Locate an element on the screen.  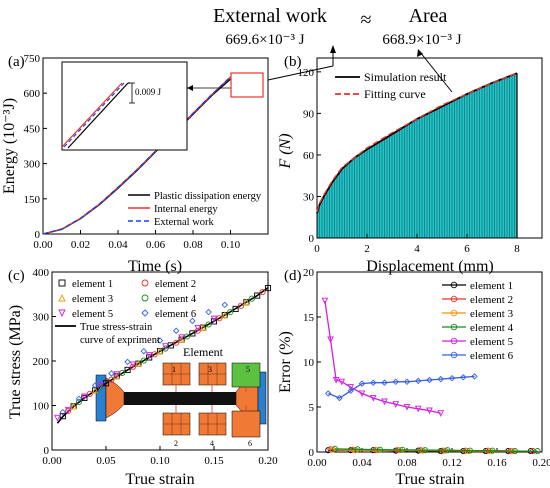
y-tick-label: 600 is located at coordinates (32, 94).